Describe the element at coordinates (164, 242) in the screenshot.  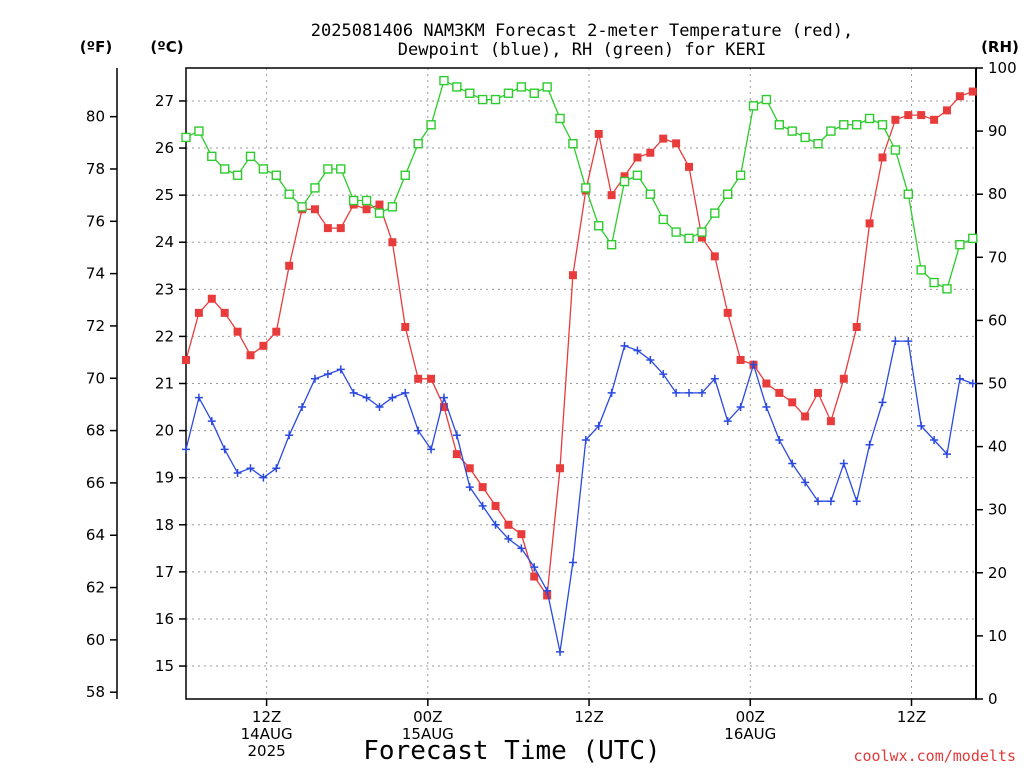
I see `celsius-tick-label: 24` at that location.